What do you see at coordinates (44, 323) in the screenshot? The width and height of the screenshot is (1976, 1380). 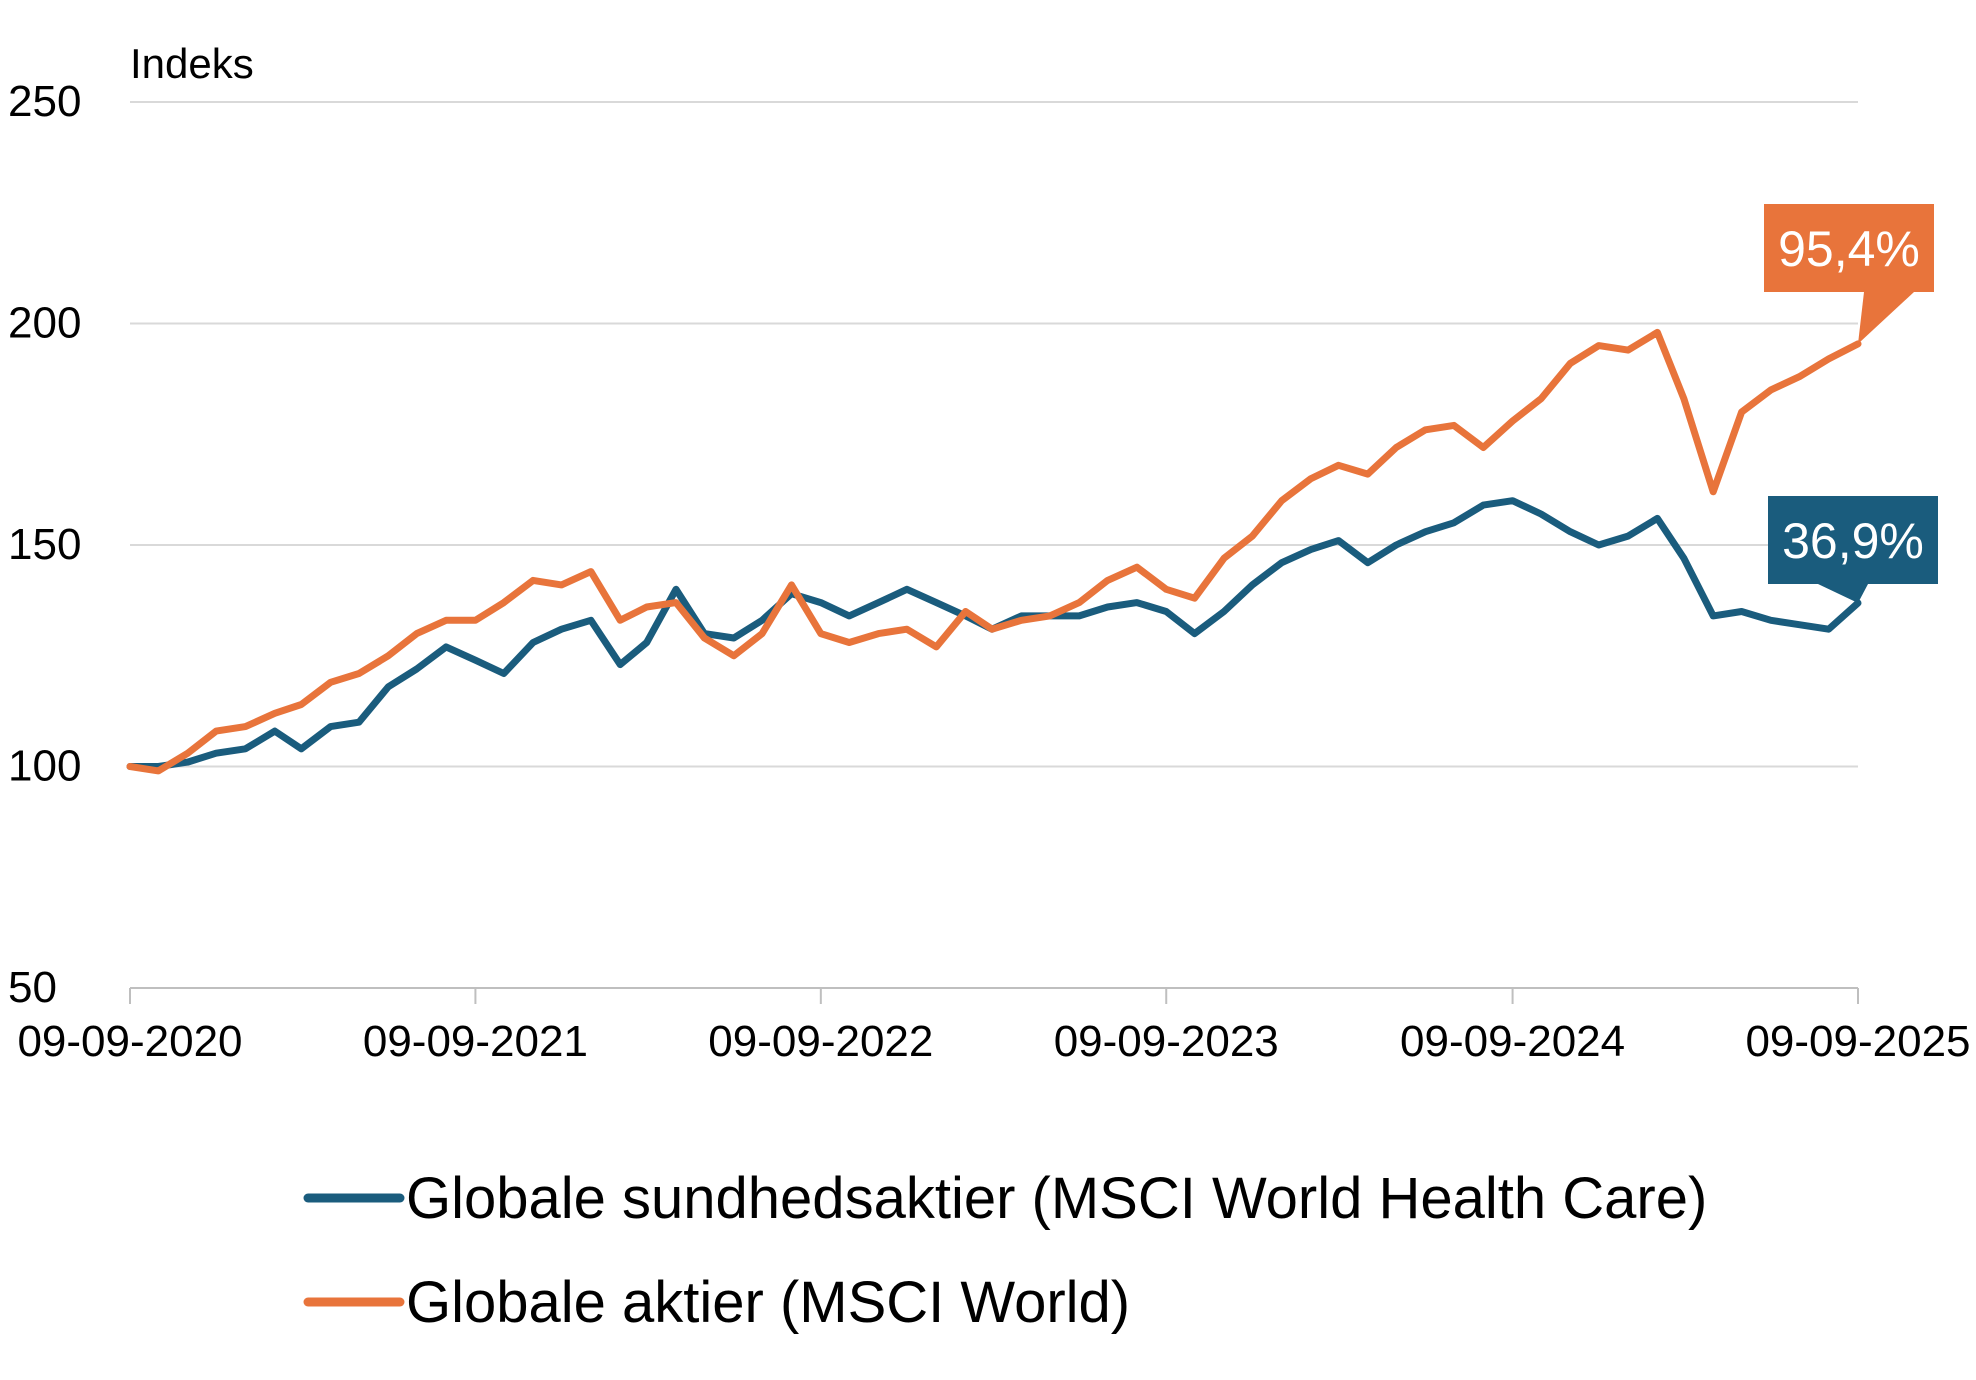 I see `y-tick-label: 200` at bounding box center [44, 323].